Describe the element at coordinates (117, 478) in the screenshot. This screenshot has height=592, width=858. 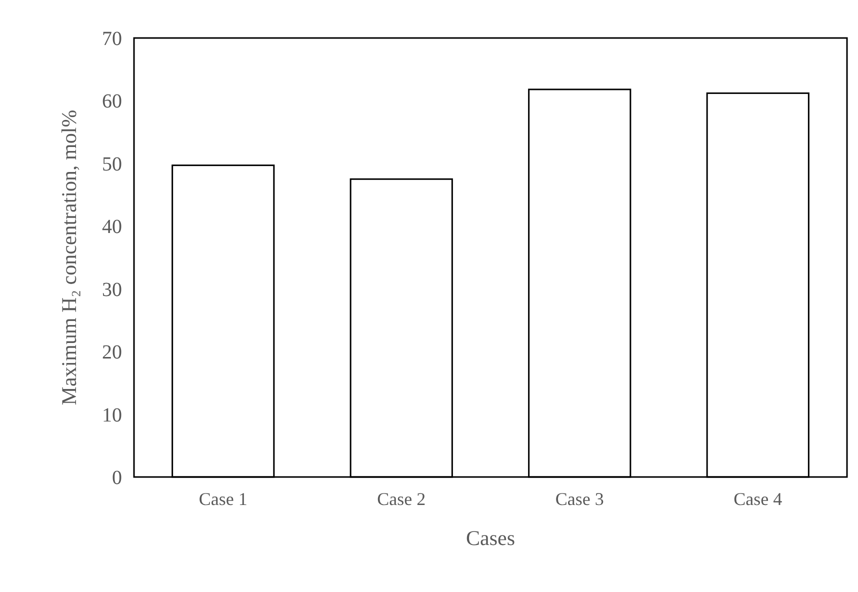
I see `y-tick-label: 0` at that location.